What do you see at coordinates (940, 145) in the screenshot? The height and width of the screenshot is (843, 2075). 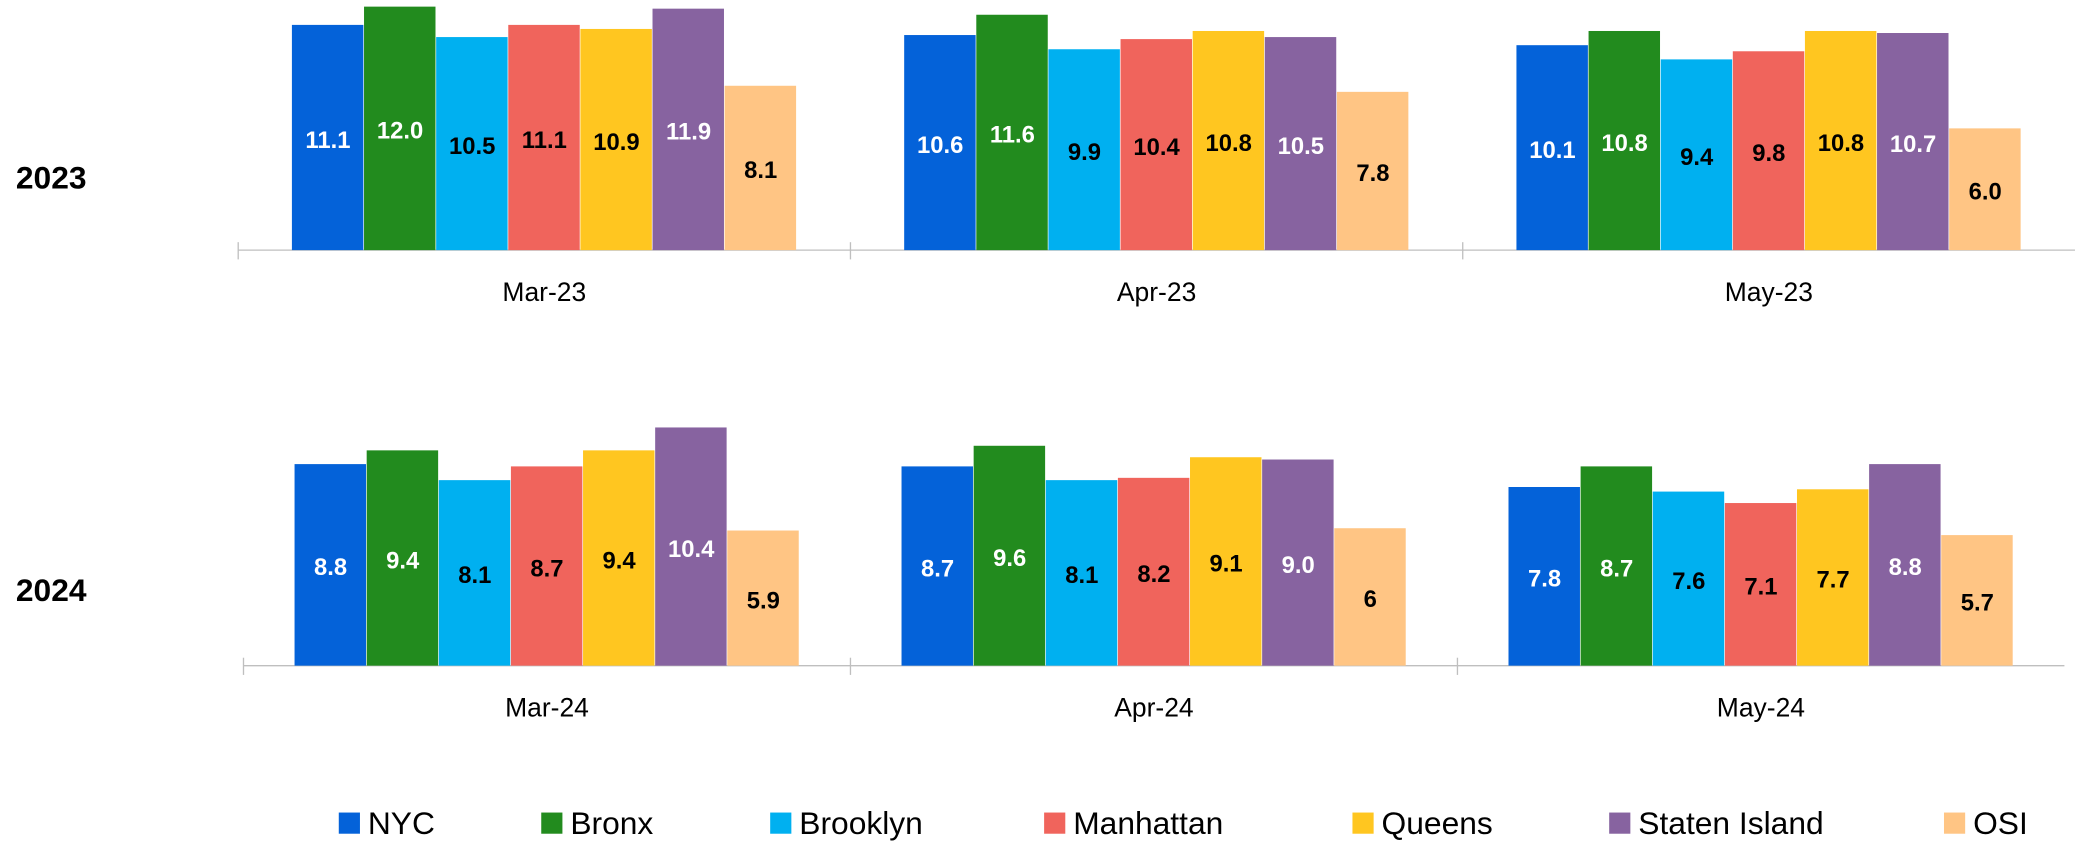 I see `data-label: 10.6` at bounding box center [940, 145].